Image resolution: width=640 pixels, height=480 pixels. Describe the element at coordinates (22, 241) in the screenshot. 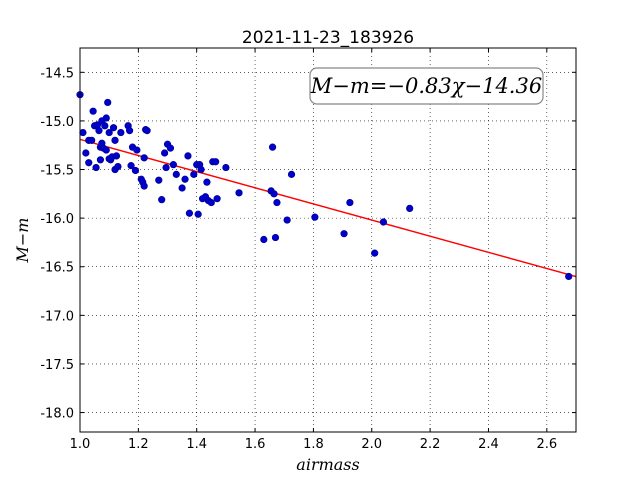

I see `y-axis-label: M−m` at that location.